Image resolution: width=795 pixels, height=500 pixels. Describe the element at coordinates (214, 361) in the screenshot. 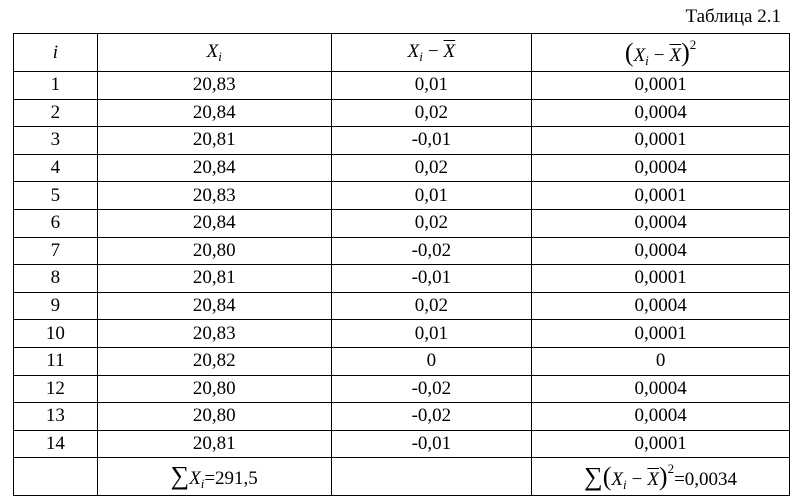

I see `table-cell: 20,82` at that location.